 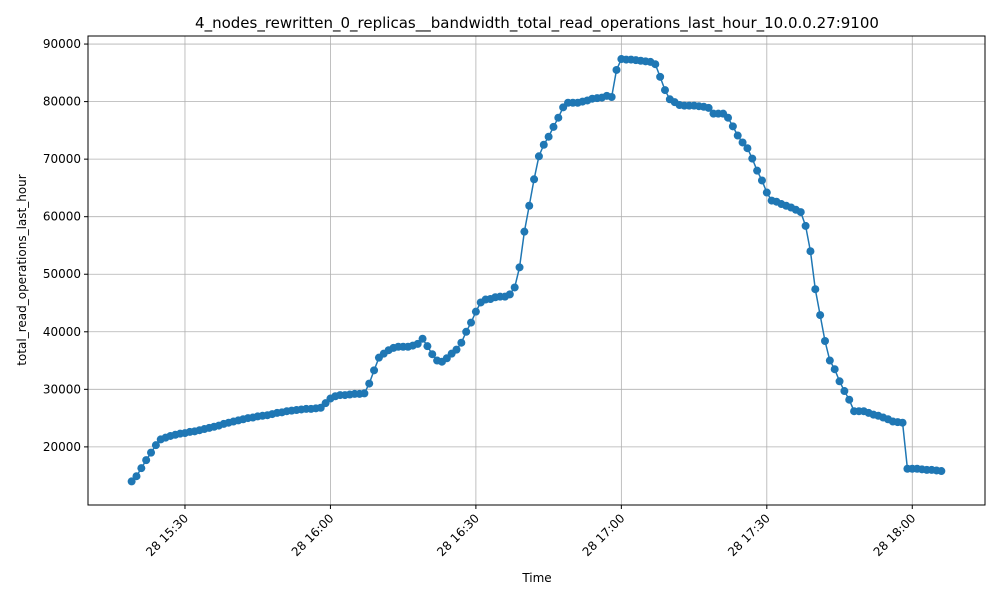 I want to click on y-tick-label: 50000, so click(x=62, y=274).